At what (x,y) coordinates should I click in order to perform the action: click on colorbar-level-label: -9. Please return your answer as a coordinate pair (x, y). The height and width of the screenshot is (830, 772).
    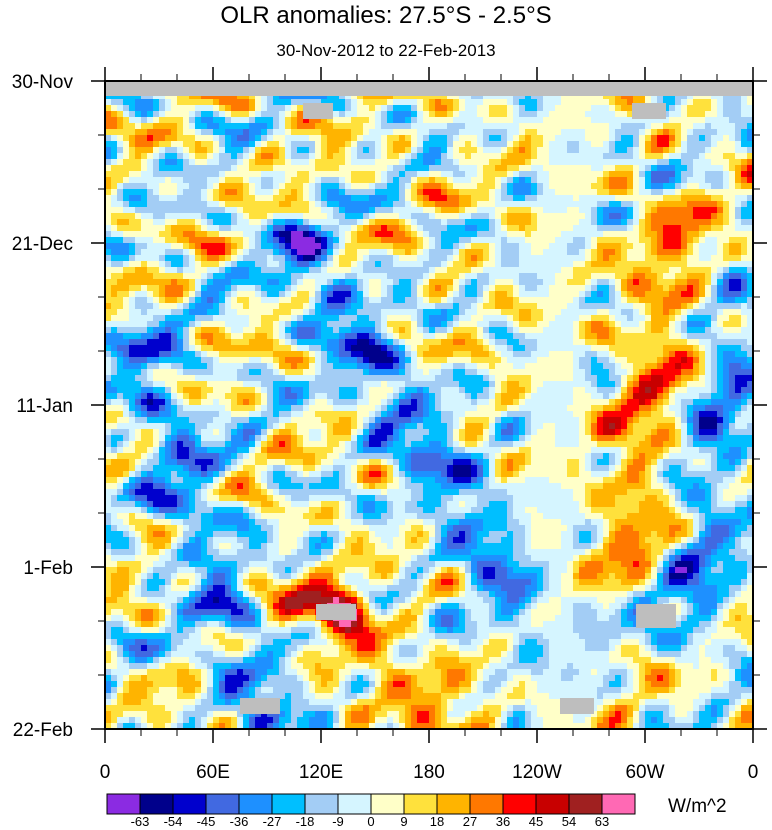
    Looking at the image, I should click on (338, 821).